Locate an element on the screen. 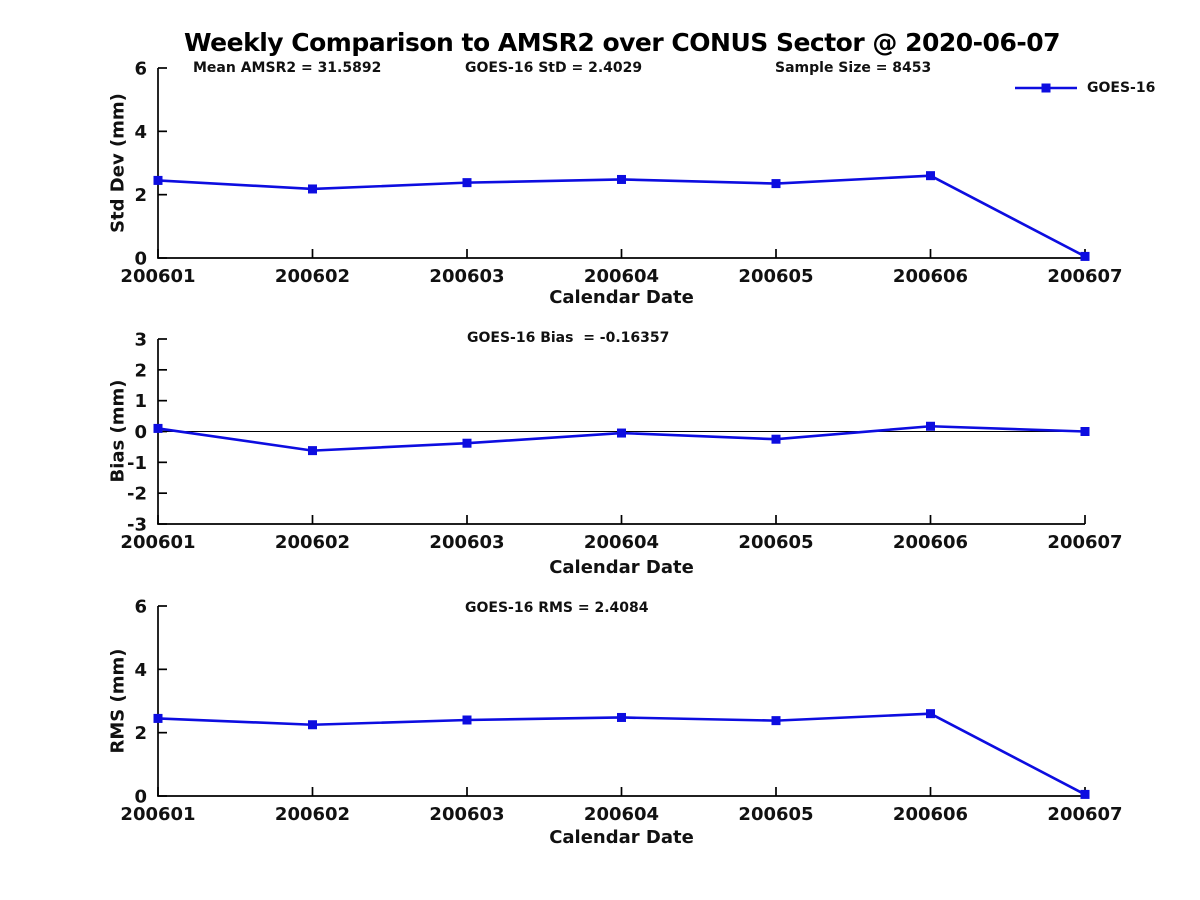 This screenshot has width=1200, height=900. annotation-sample-size: Sample Size = 8453 is located at coordinates (853, 68).